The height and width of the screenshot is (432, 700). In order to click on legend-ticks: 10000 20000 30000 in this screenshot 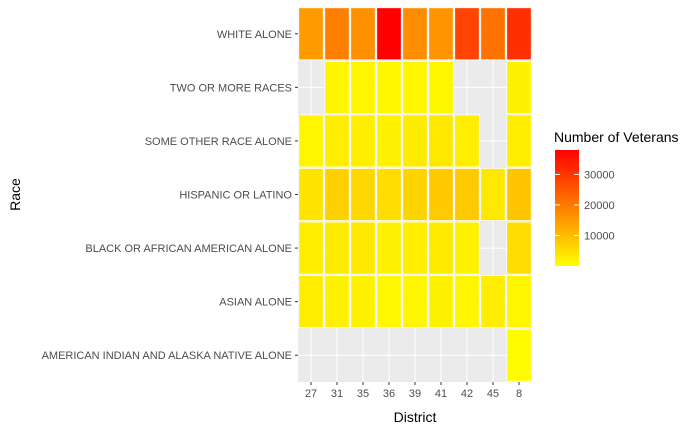, I will do `click(585, 205)`.